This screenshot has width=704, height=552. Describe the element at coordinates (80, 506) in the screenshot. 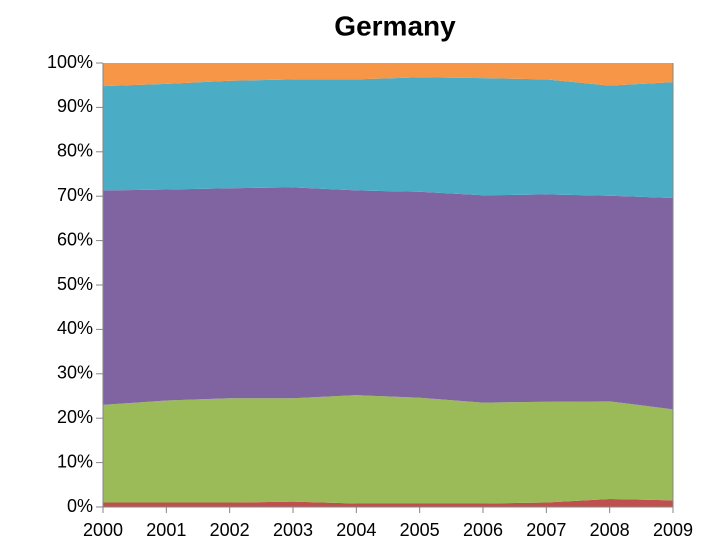

I see `y-tick-label: 0%` at that location.